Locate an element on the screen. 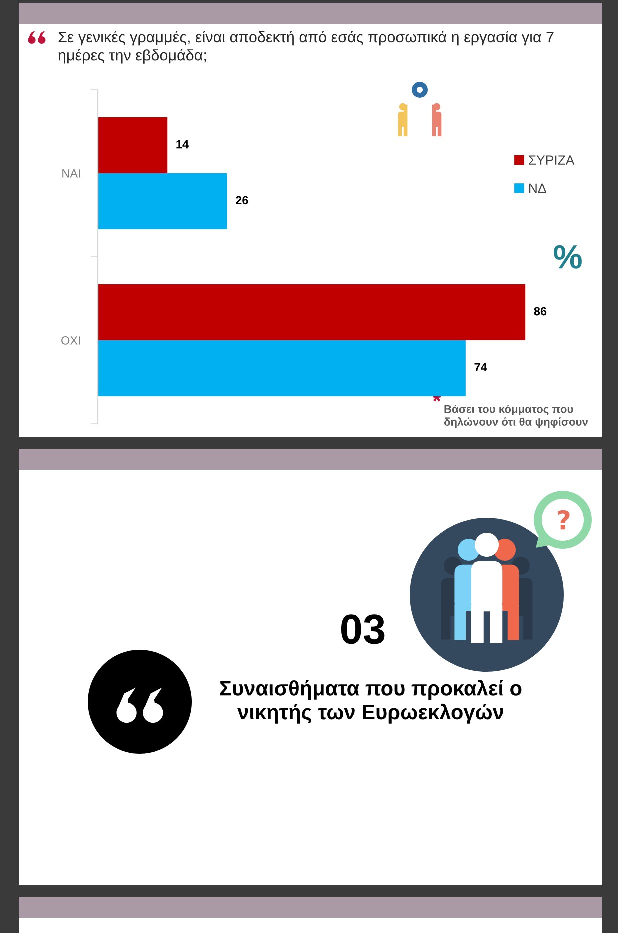  data-label: 14 is located at coordinates (183, 144).